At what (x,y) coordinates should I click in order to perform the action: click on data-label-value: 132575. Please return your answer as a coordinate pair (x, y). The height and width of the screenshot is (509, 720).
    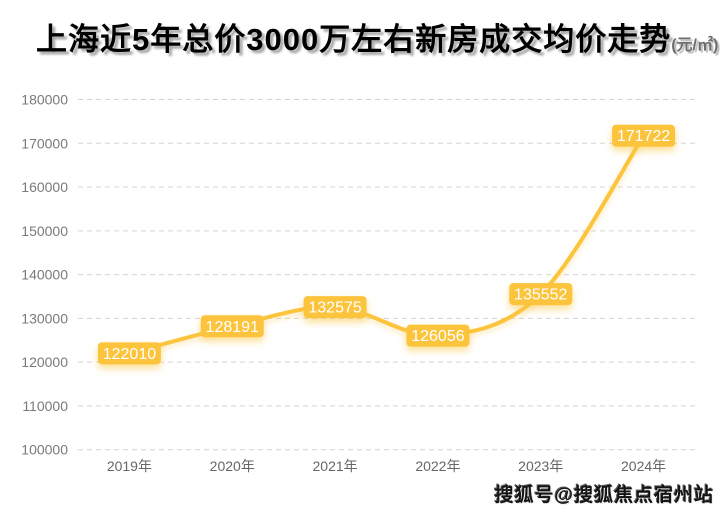
    Looking at the image, I should click on (334, 308).